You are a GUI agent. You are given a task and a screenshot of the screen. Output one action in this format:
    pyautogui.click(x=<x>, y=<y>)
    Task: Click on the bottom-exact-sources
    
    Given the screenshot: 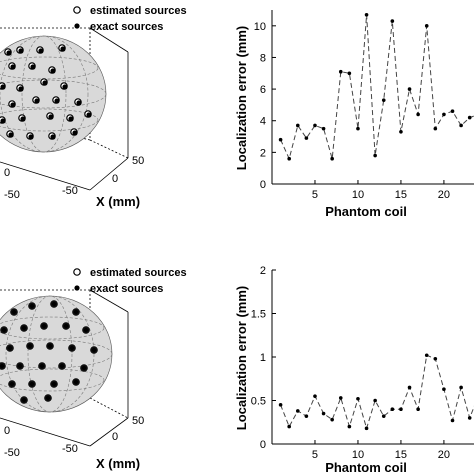 What is the action you would take?
    pyautogui.click(x=48, y=352)
    